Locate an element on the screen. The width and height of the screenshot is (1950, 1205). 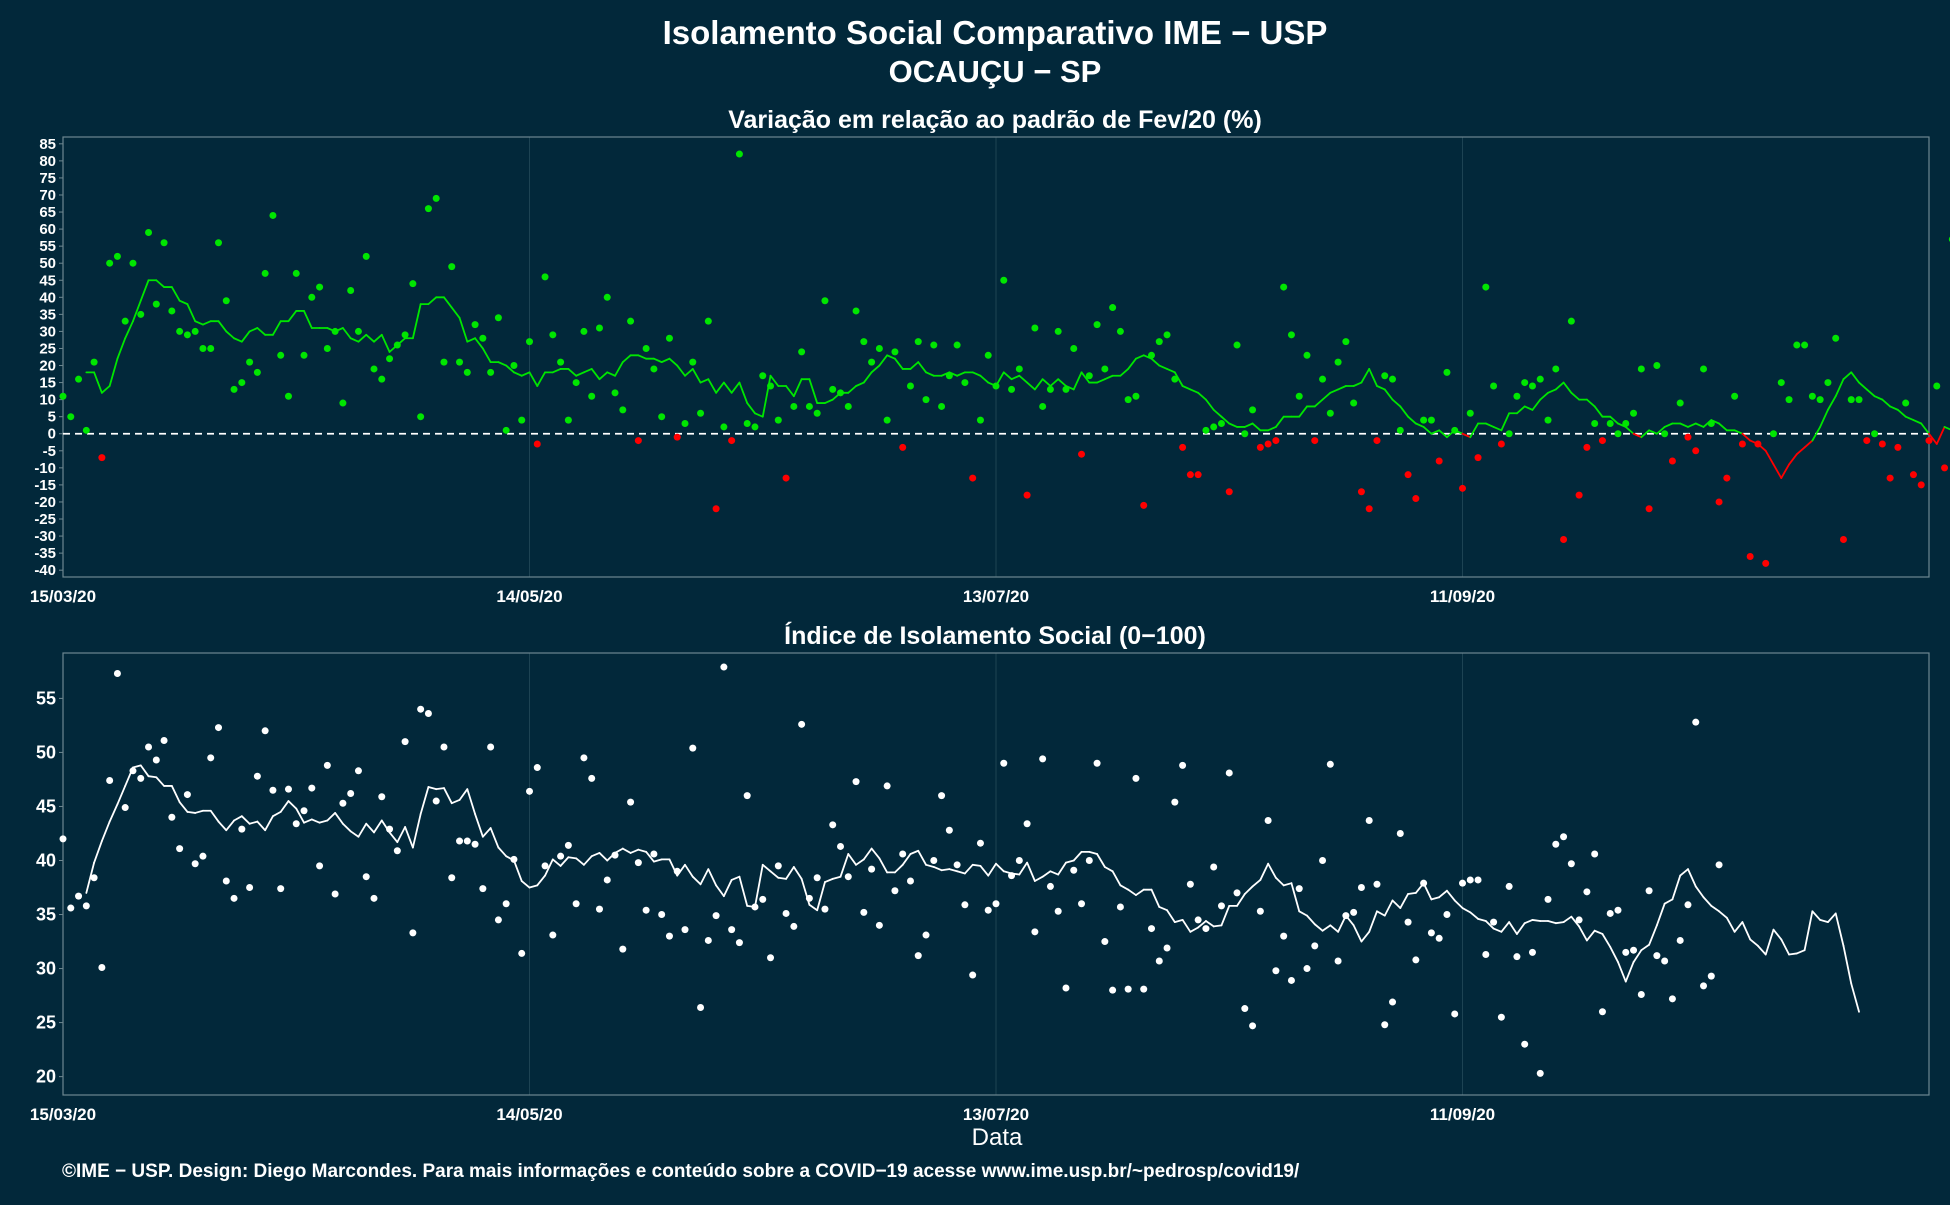
x-tick-label: 13/07/20 is located at coordinates (996, 1114).